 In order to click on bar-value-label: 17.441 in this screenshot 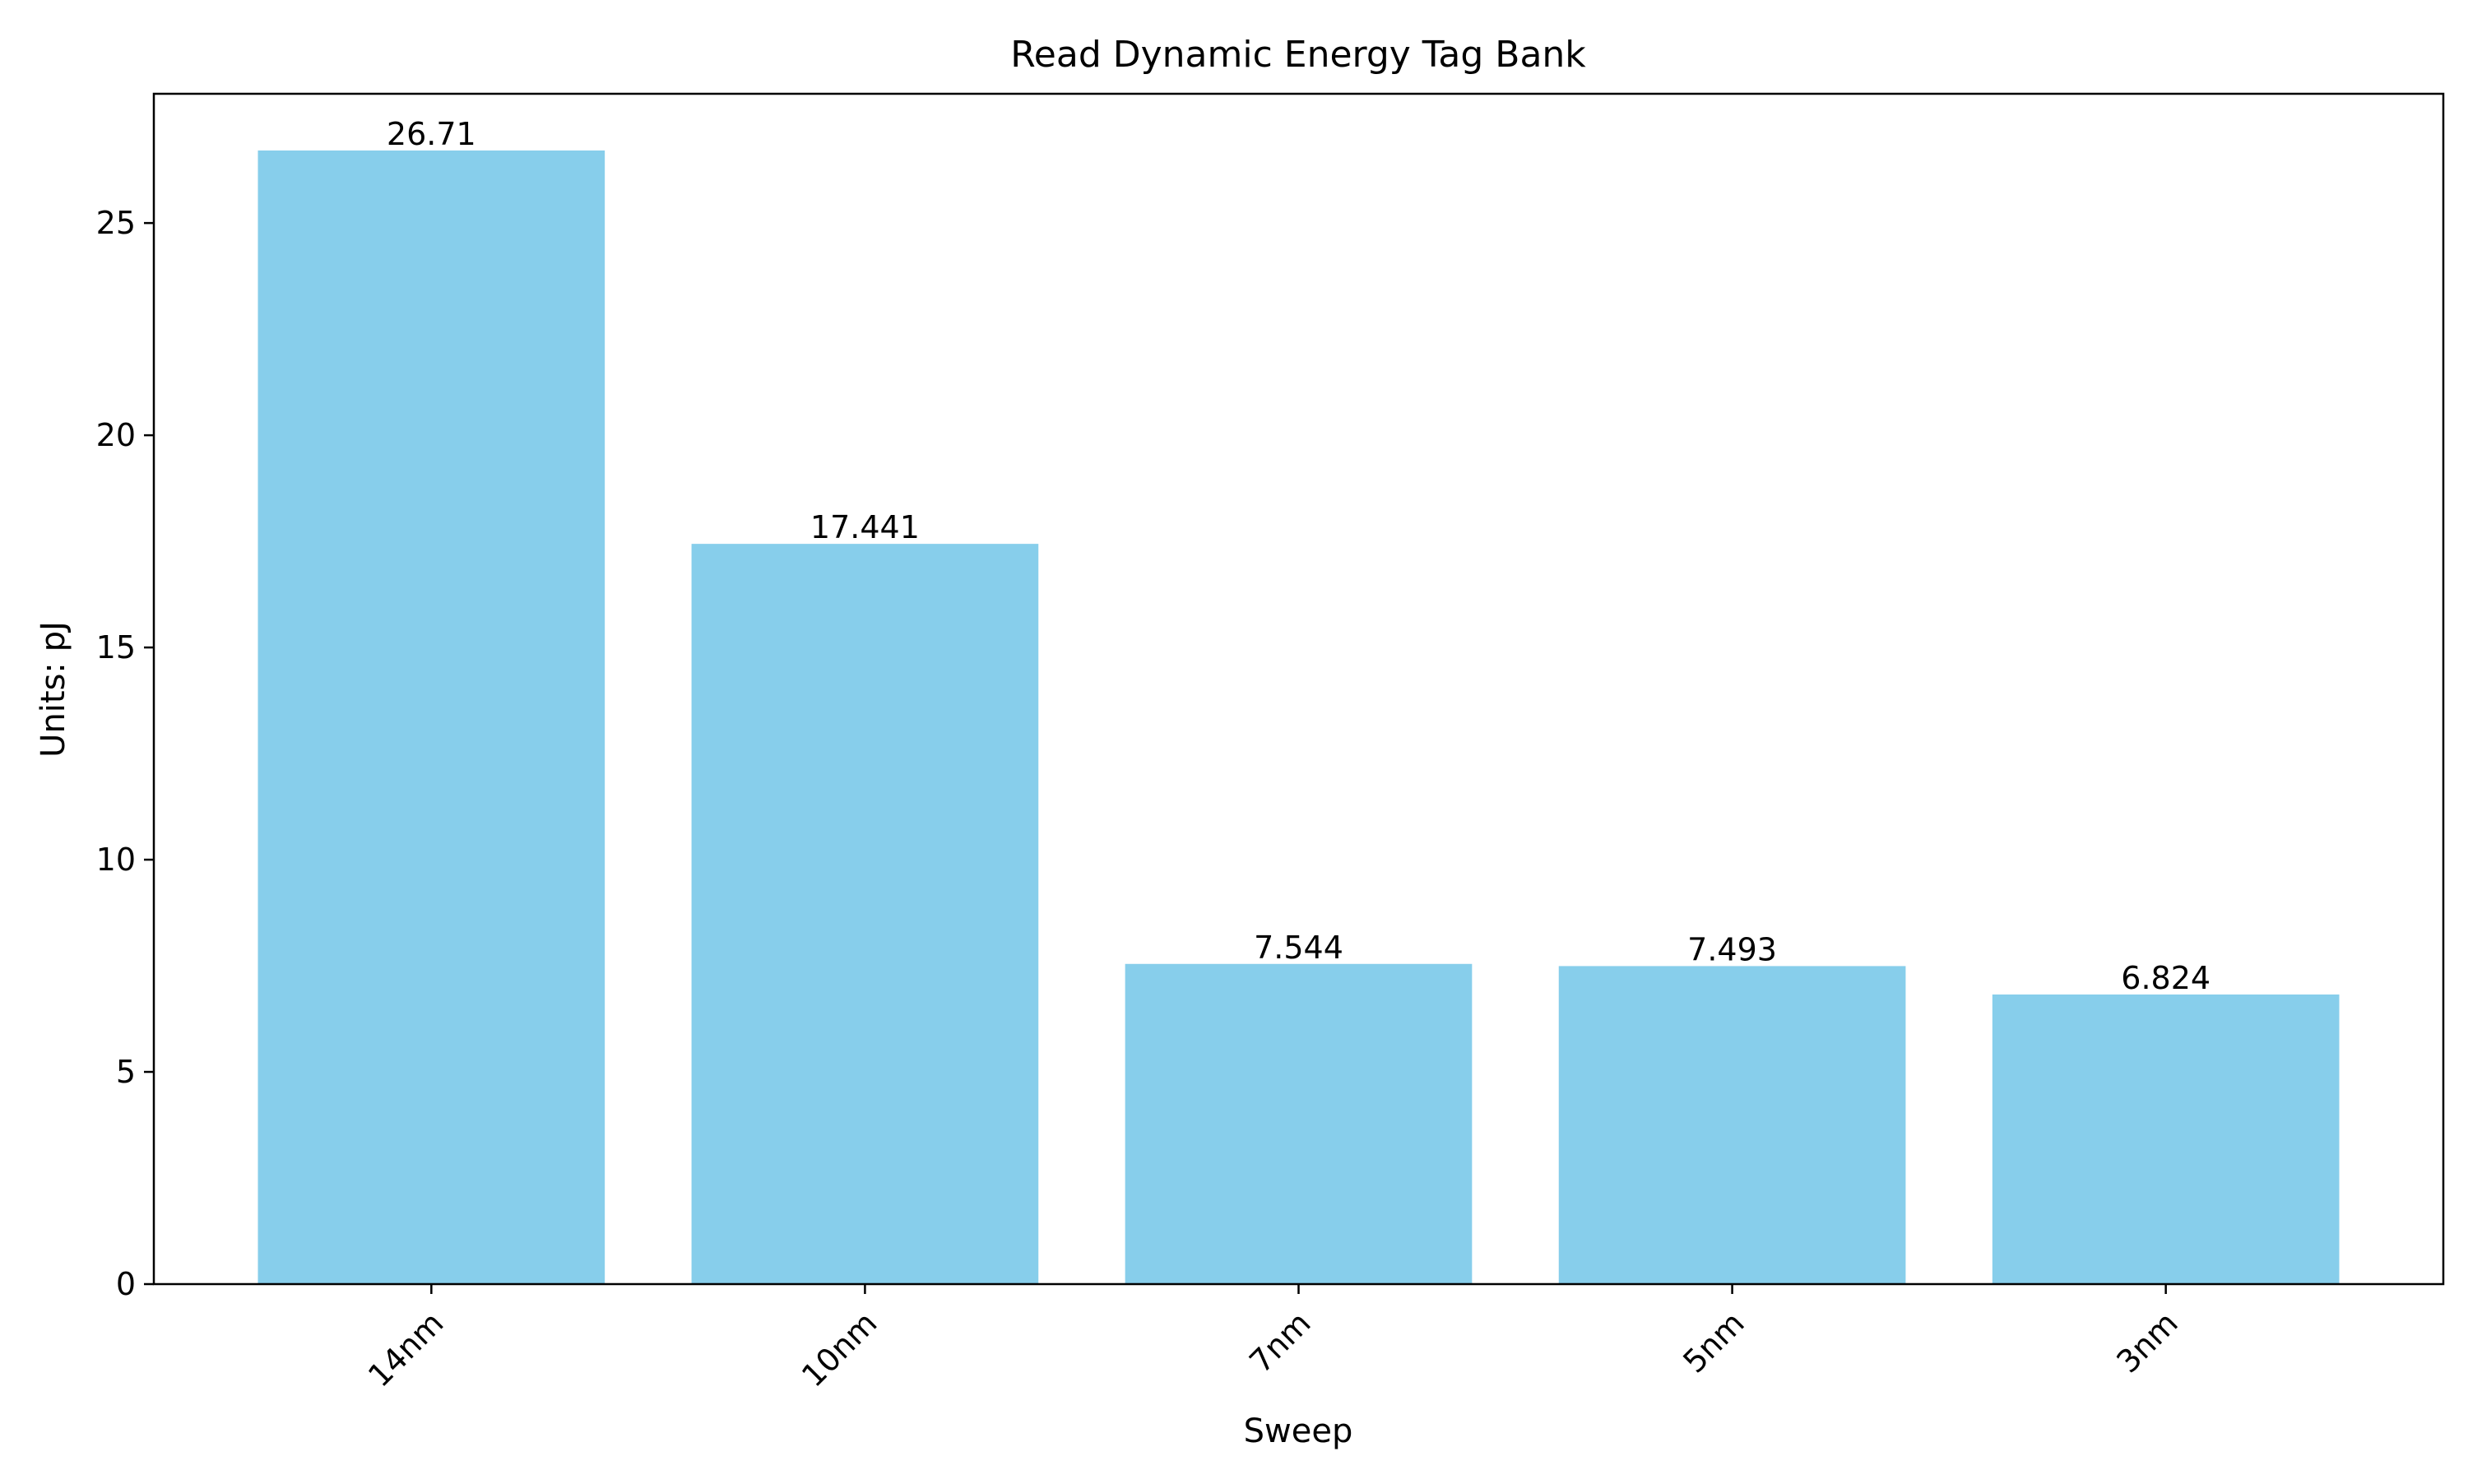, I will do `click(865, 527)`.